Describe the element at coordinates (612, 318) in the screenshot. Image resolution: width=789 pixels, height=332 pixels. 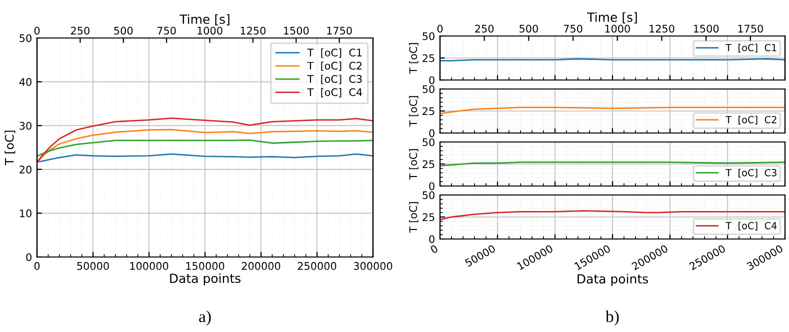
I see `text: b)` at that location.